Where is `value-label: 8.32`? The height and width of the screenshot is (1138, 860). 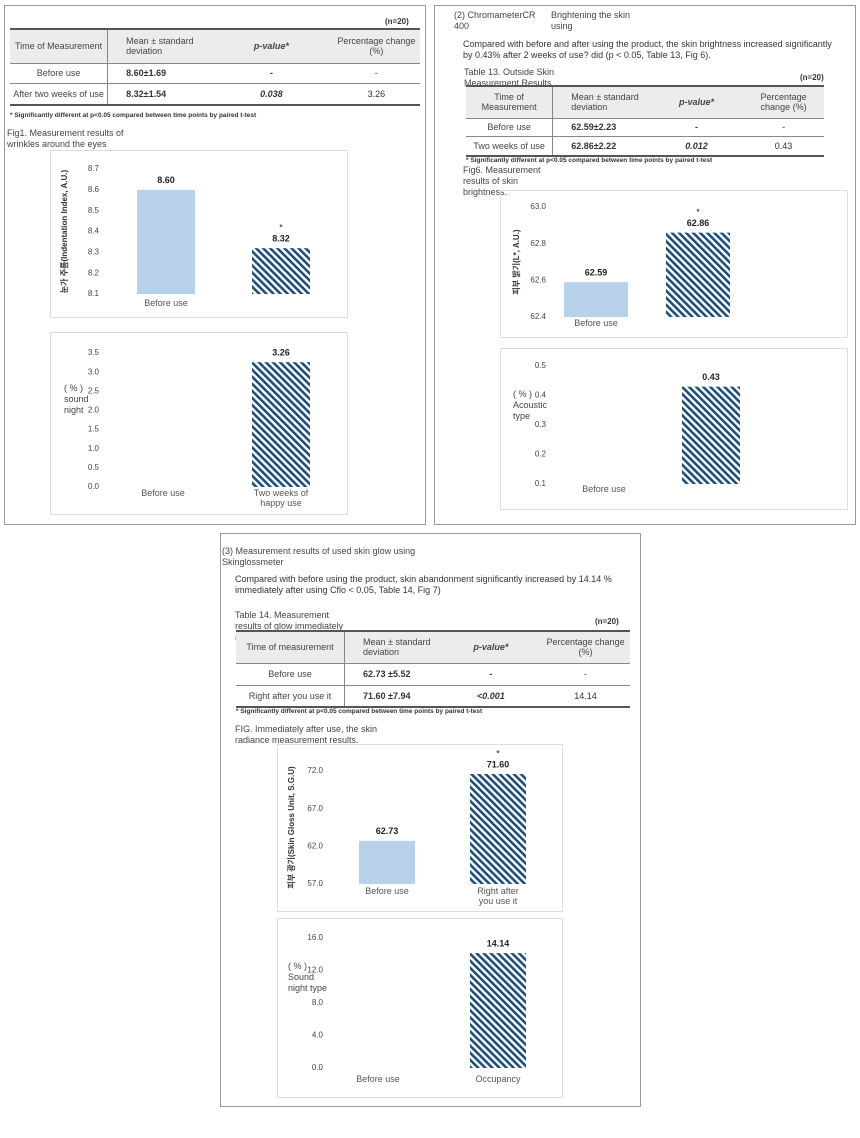 value-label: 8.32 is located at coordinates (281, 239).